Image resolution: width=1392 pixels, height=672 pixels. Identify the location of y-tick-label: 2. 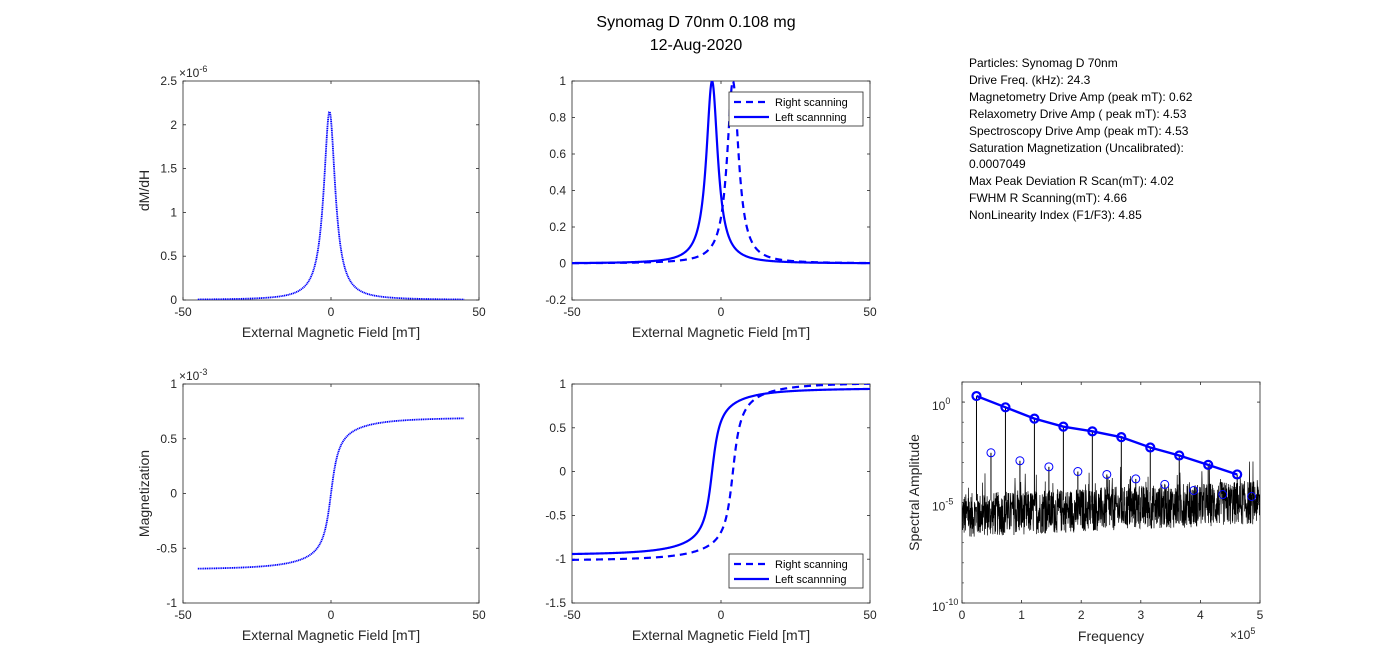
(173, 125).